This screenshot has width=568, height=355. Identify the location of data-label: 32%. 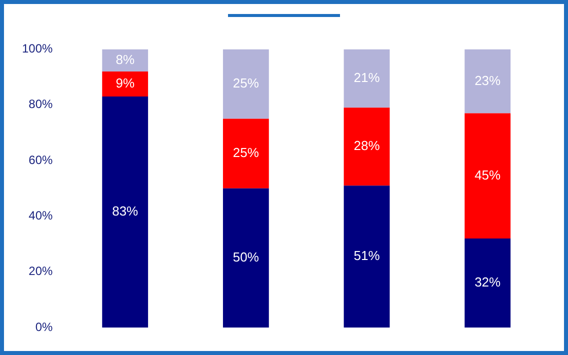
(488, 282).